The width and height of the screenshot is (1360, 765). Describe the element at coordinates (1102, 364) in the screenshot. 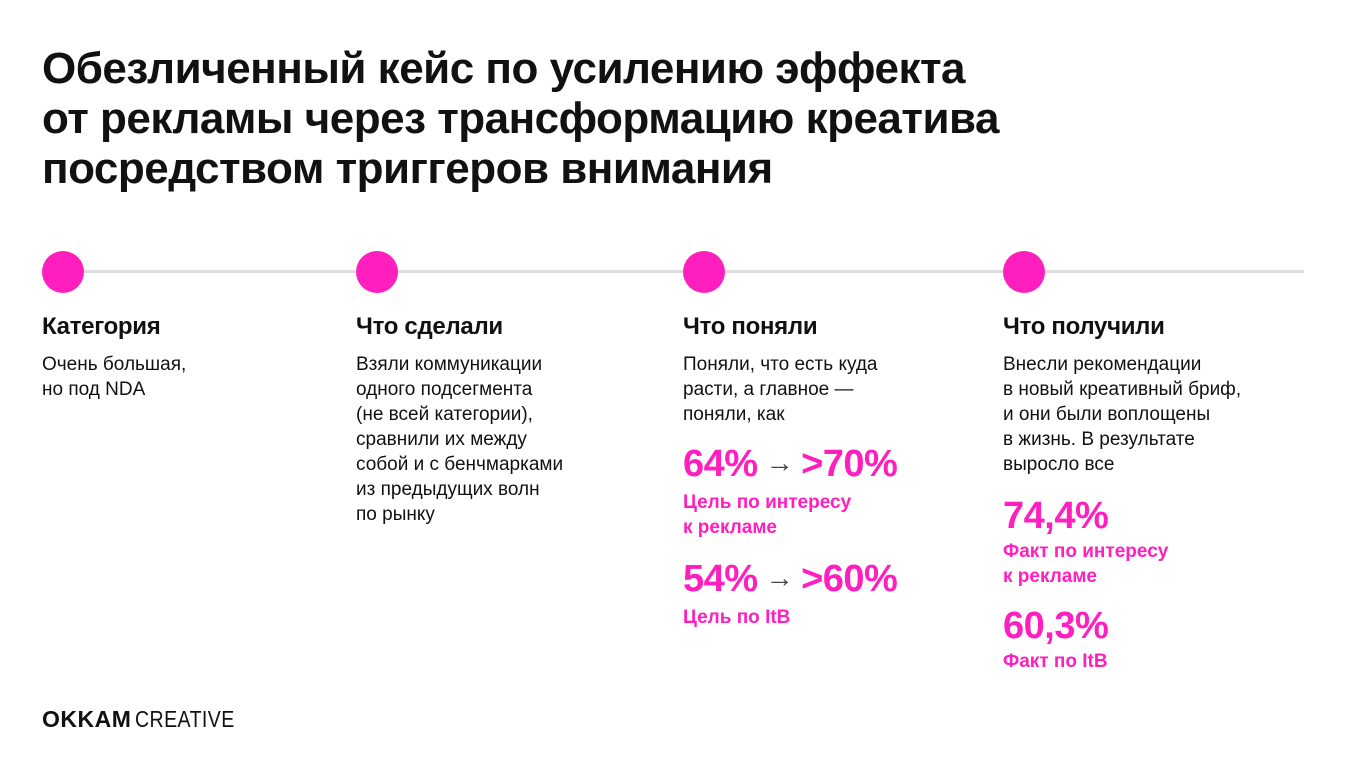

I see `text-line: Внесли рекомендации` at that location.